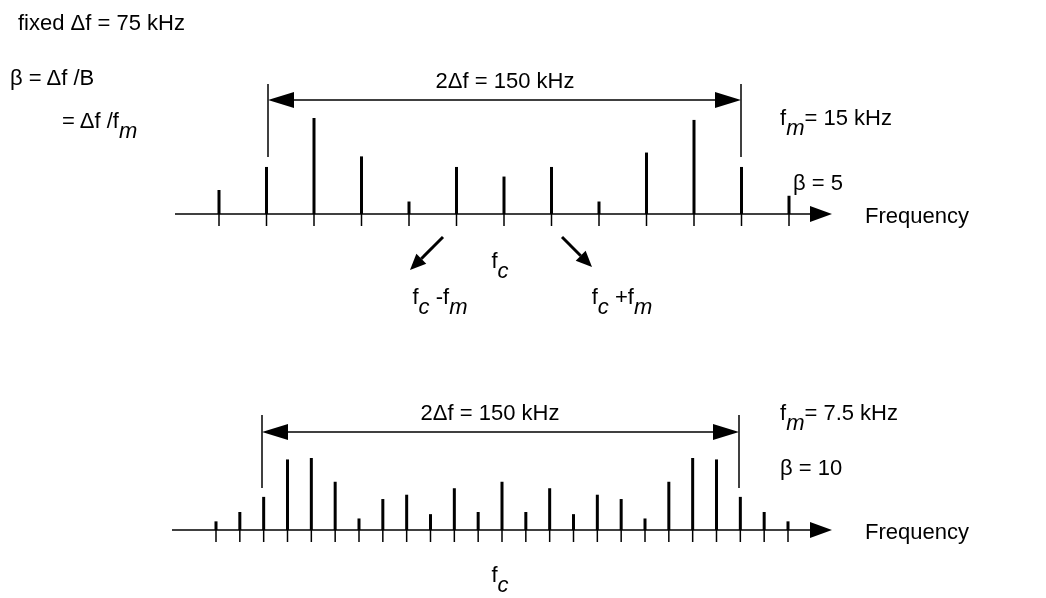 This screenshot has width=1046, height=598. Describe the element at coordinates (811, 467) in the screenshot. I see `annotation: β = 10` at that location.